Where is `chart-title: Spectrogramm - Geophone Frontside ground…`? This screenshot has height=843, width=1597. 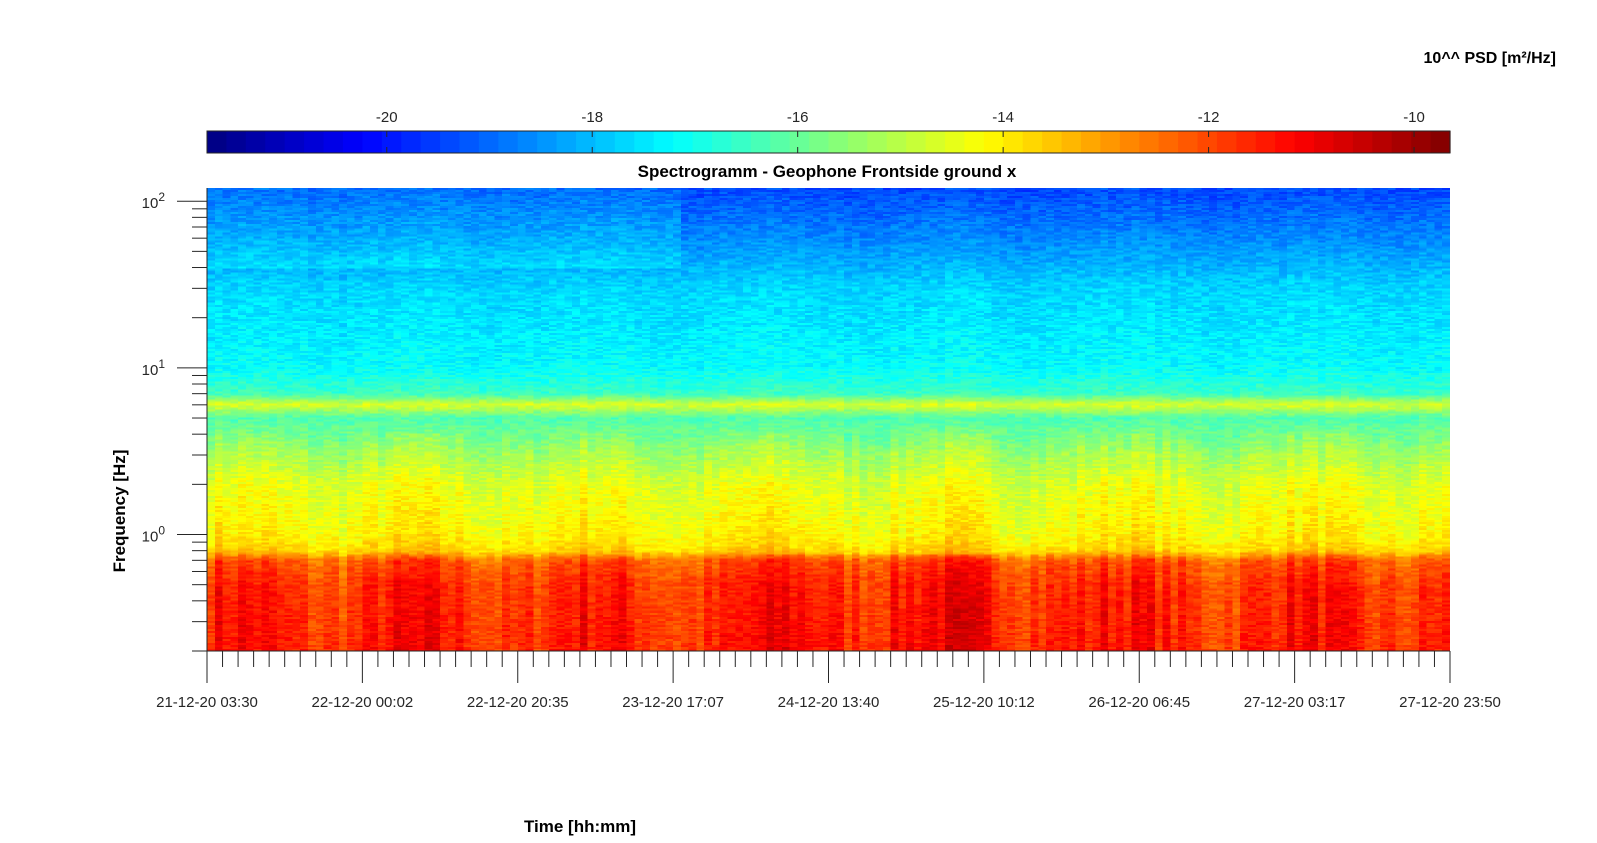
chart-title: Spectrogramm - Geophone Frontside ground… is located at coordinates (827, 171).